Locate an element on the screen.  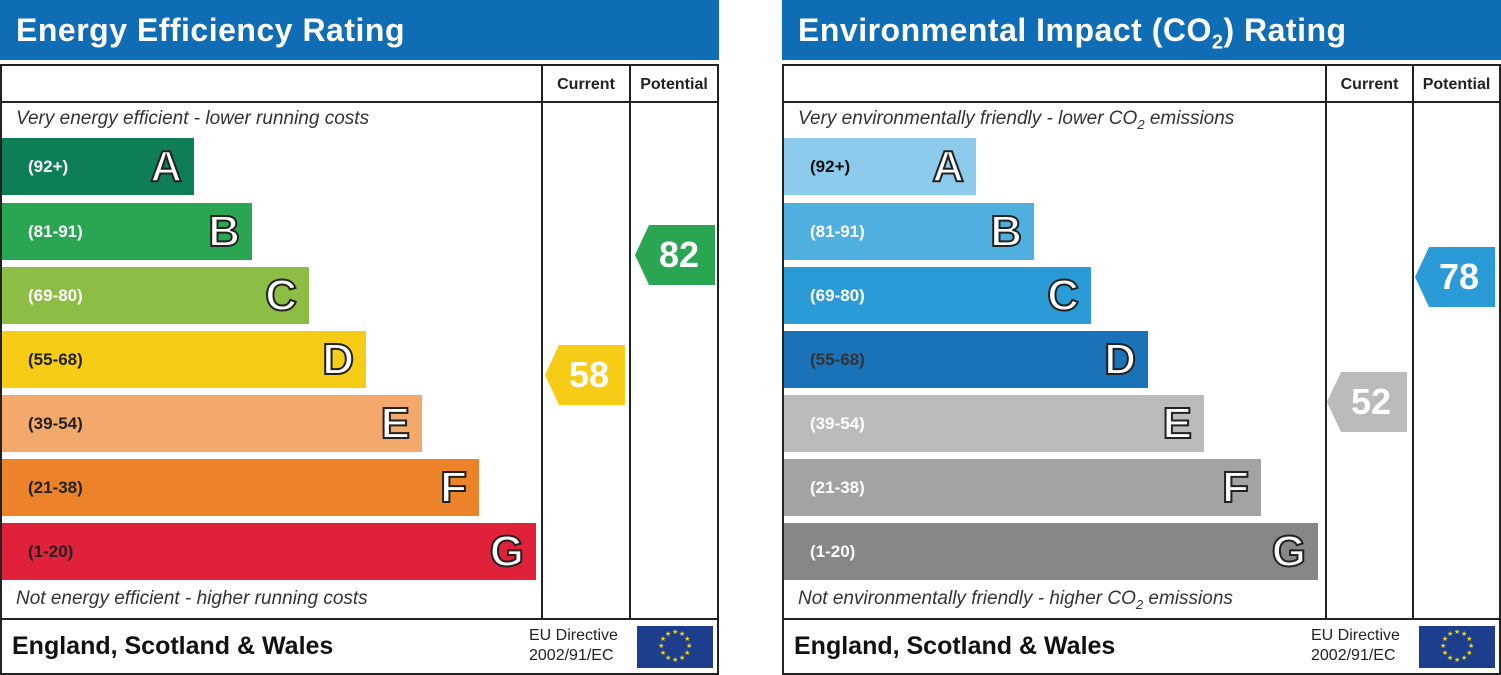
title-text: ) Rating is located at coordinates (1285, 30).